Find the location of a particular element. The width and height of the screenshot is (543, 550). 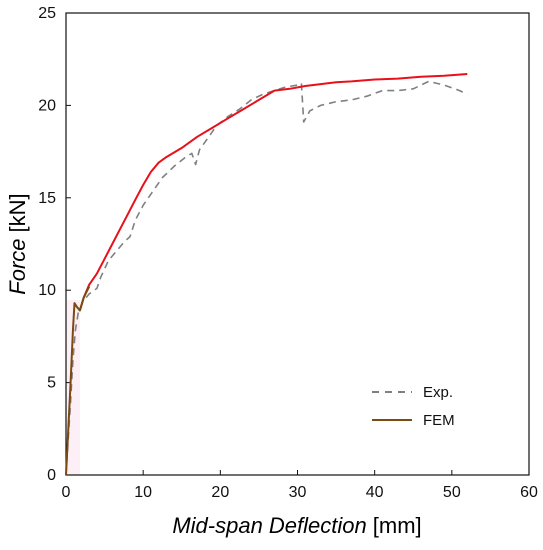

legend: Exp. FEM is located at coordinates (413, 406).